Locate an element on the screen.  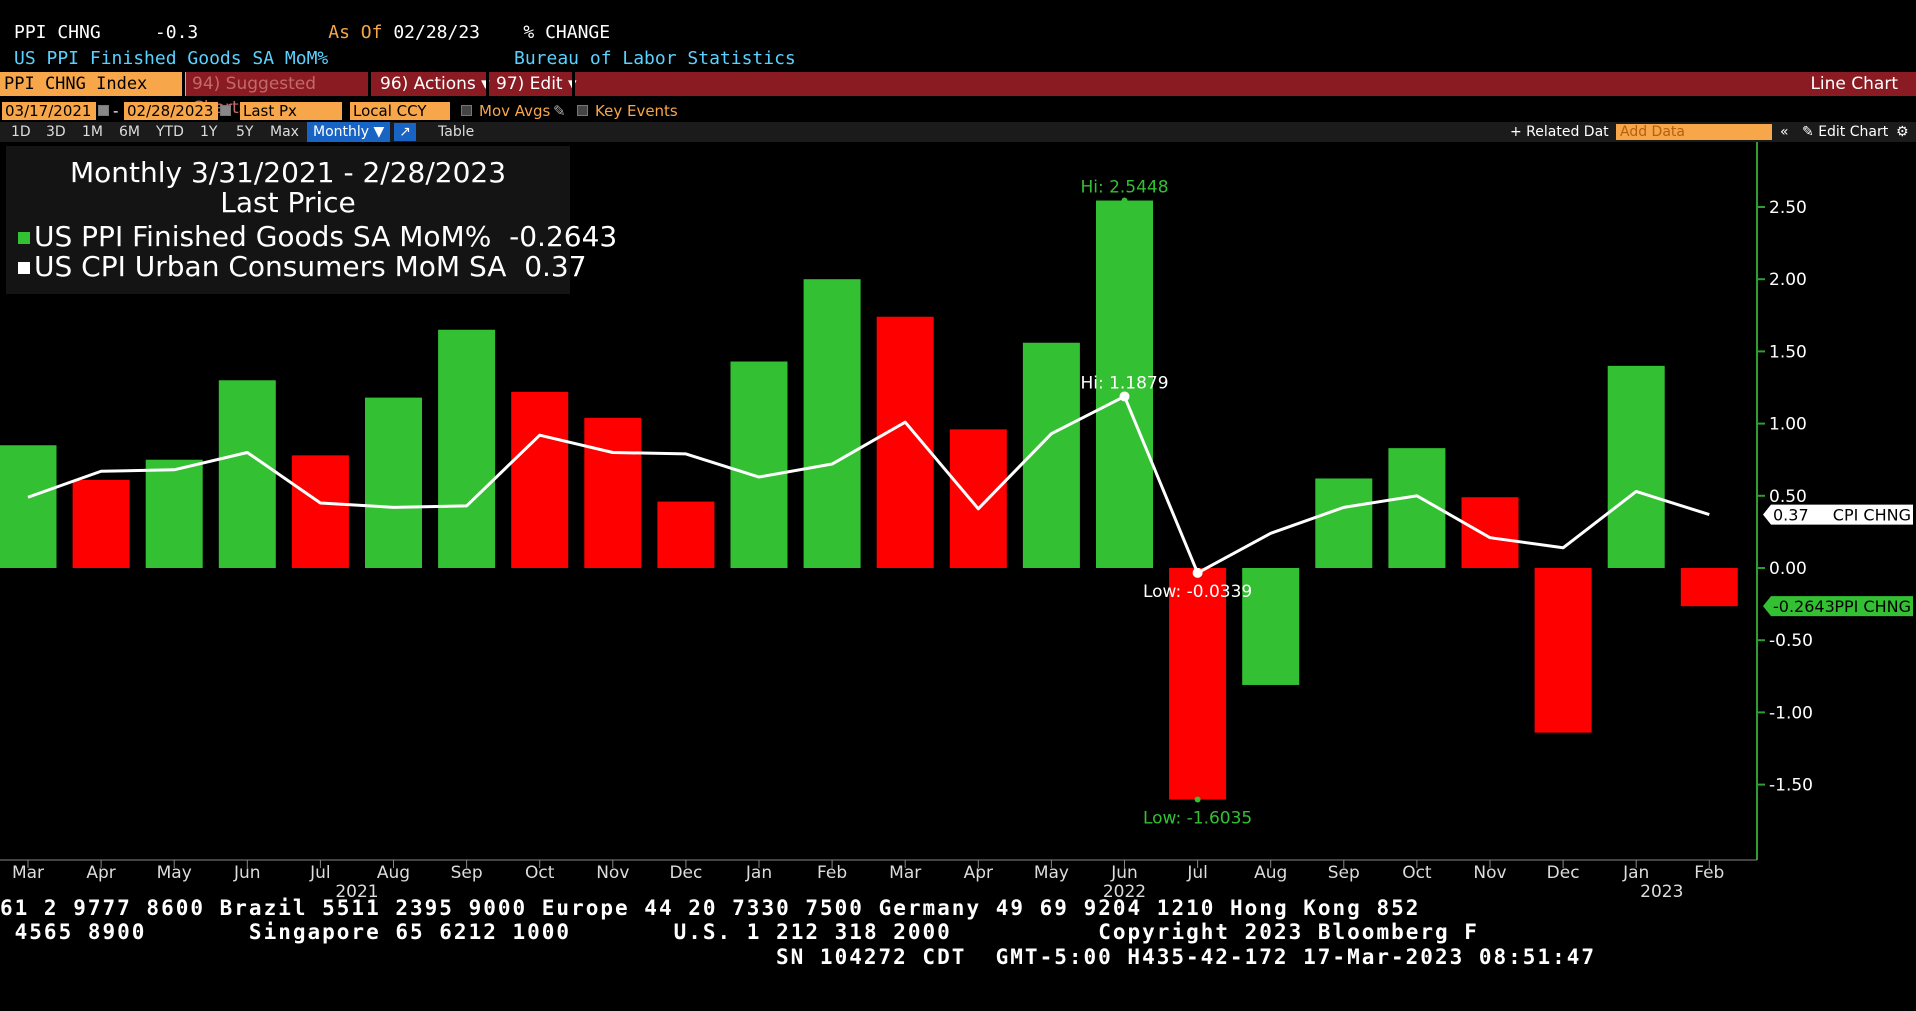
annotation-label: Hi: 1.1879 is located at coordinates (1124, 383).